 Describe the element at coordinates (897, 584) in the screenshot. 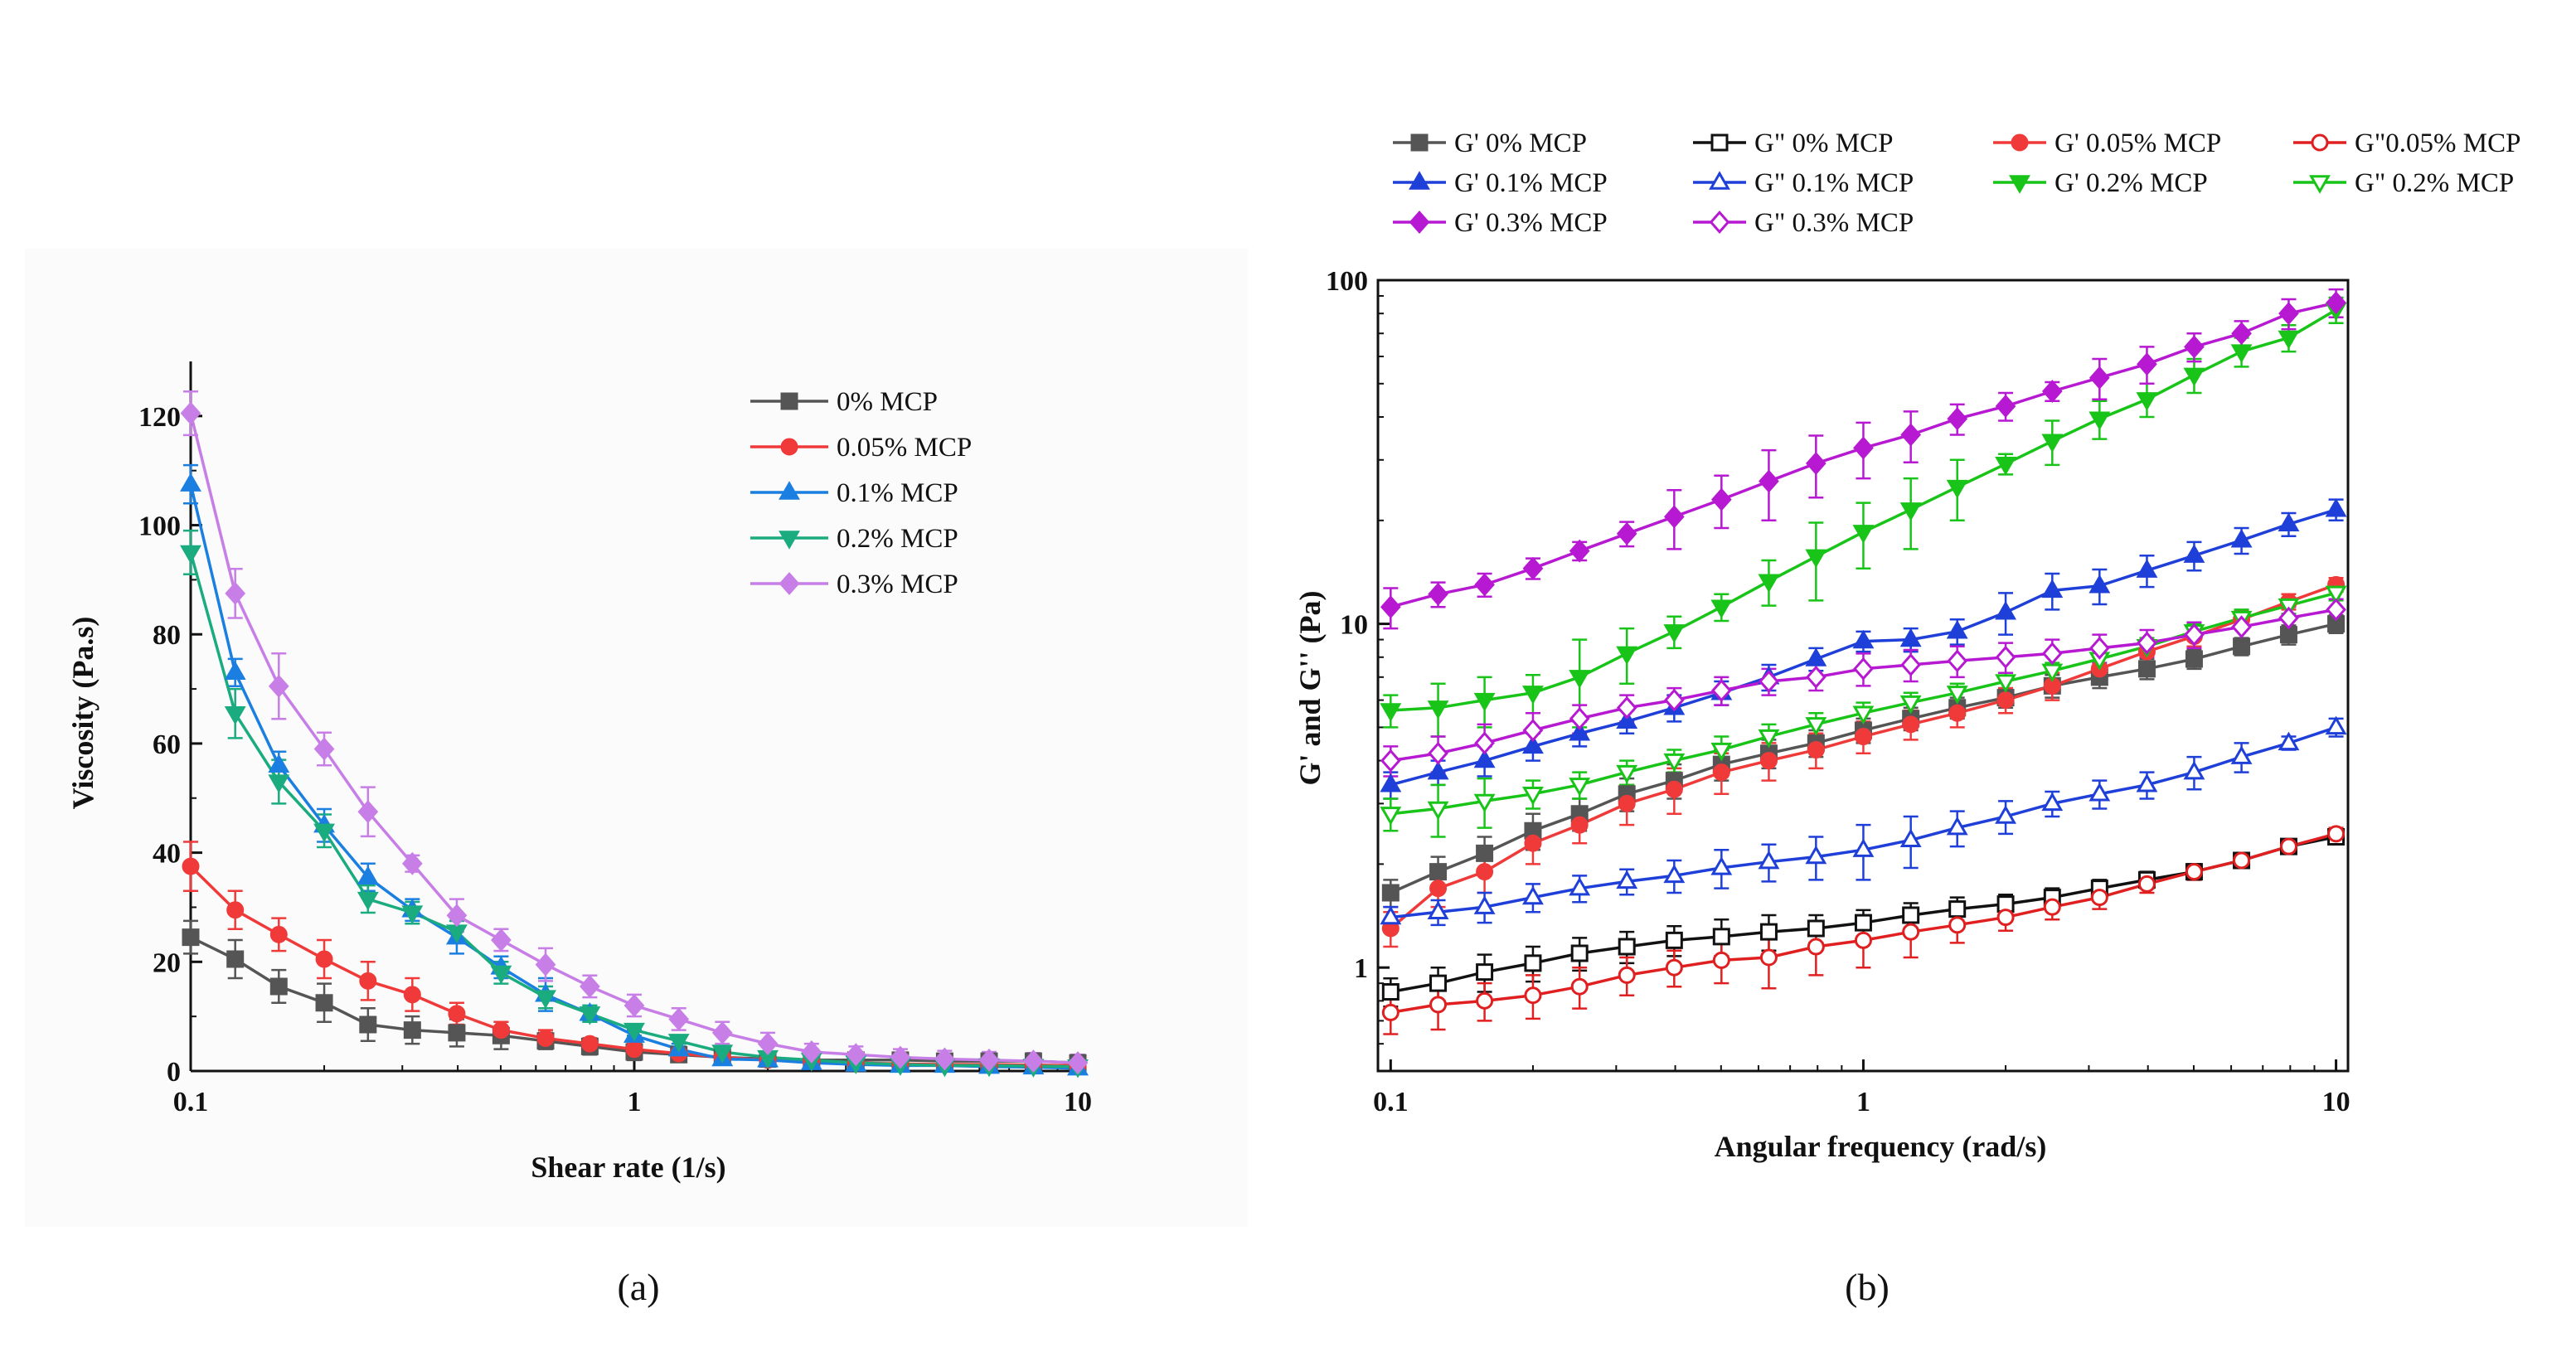

I see `panel-a-0-3-mcp-legend-label: 0.3% MCP` at that location.